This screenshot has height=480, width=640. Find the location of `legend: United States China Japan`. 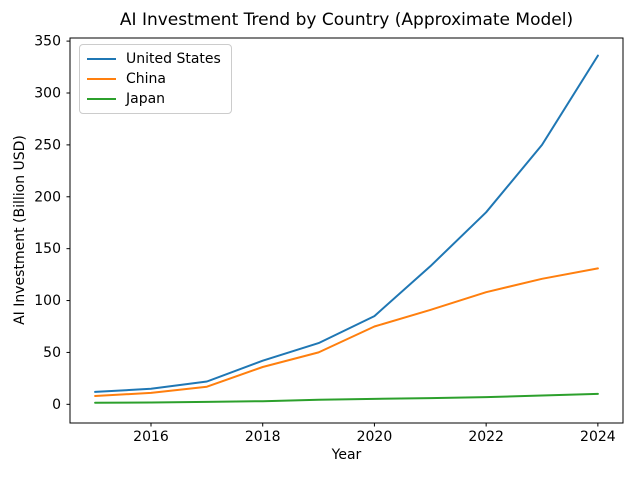

legend: United States China Japan is located at coordinates (155, 79).